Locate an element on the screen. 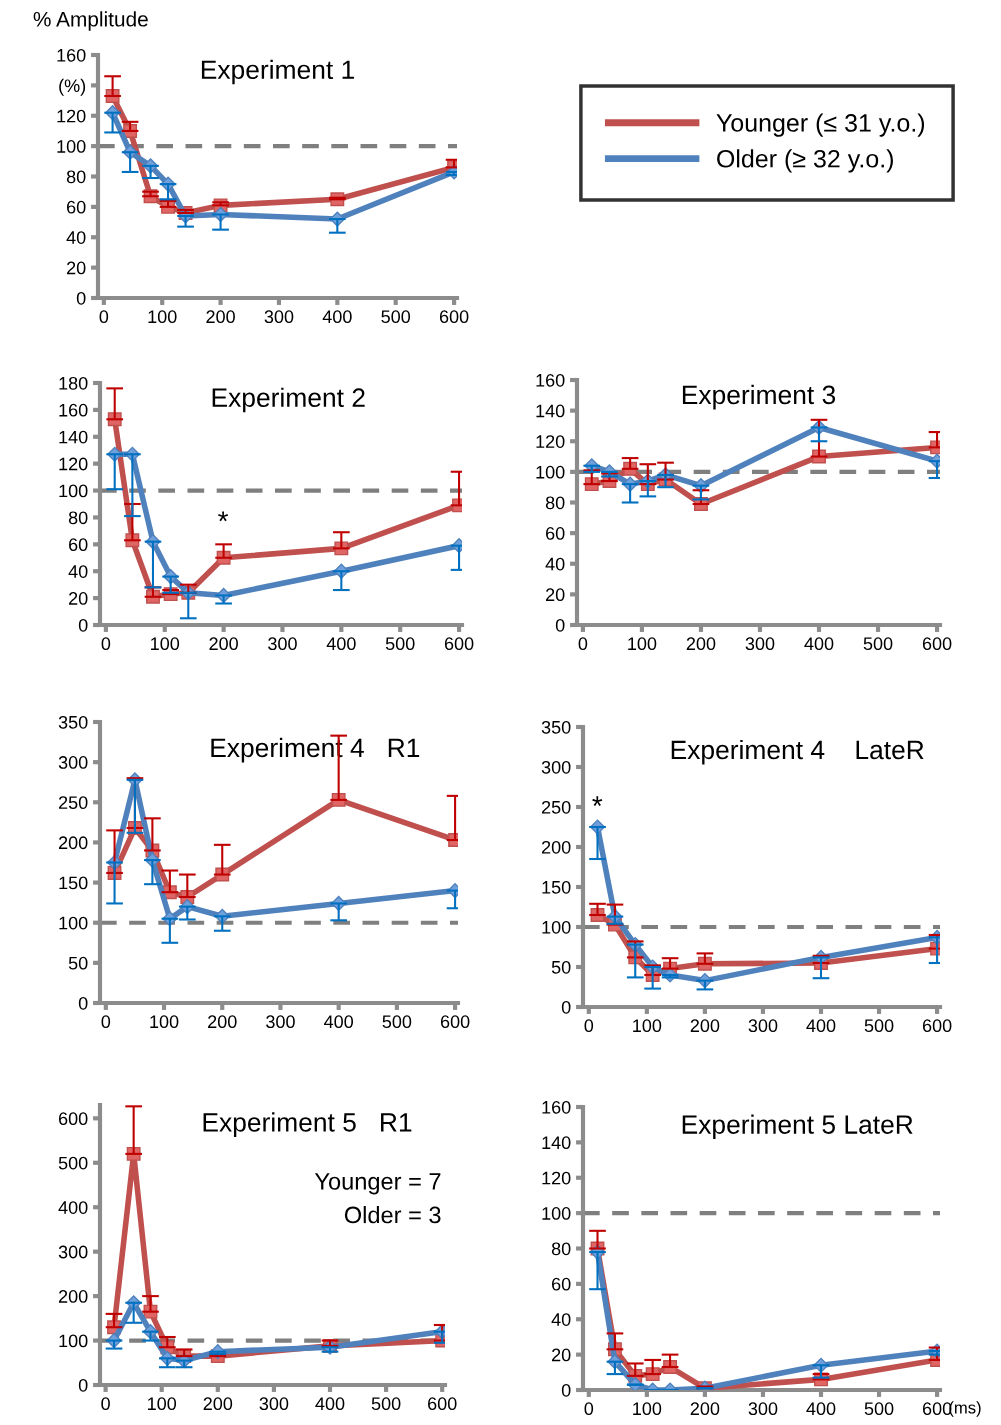 The width and height of the screenshot is (1001, 1425). chart-title: Experiment 1 is located at coordinates (277, 72).